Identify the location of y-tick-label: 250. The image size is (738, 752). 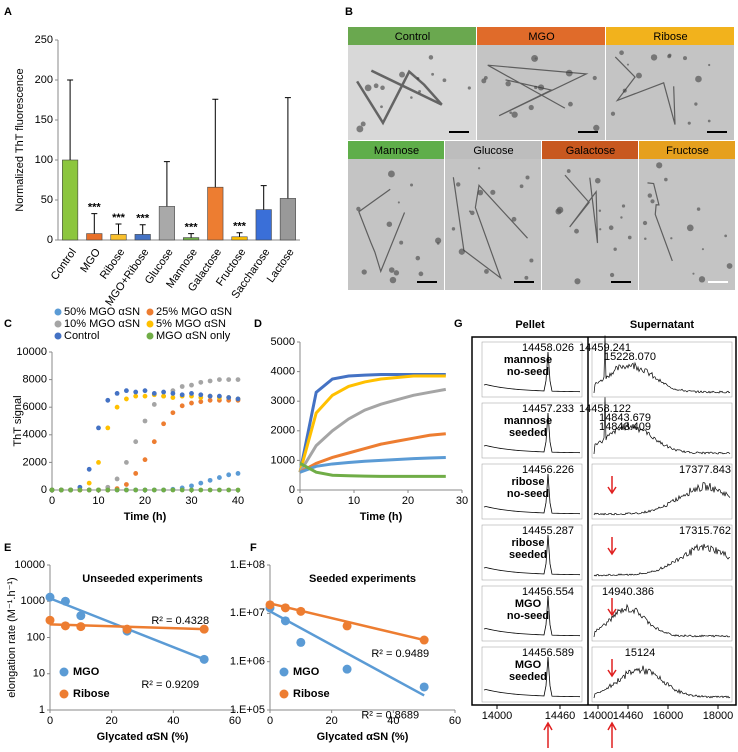
(44, 40).